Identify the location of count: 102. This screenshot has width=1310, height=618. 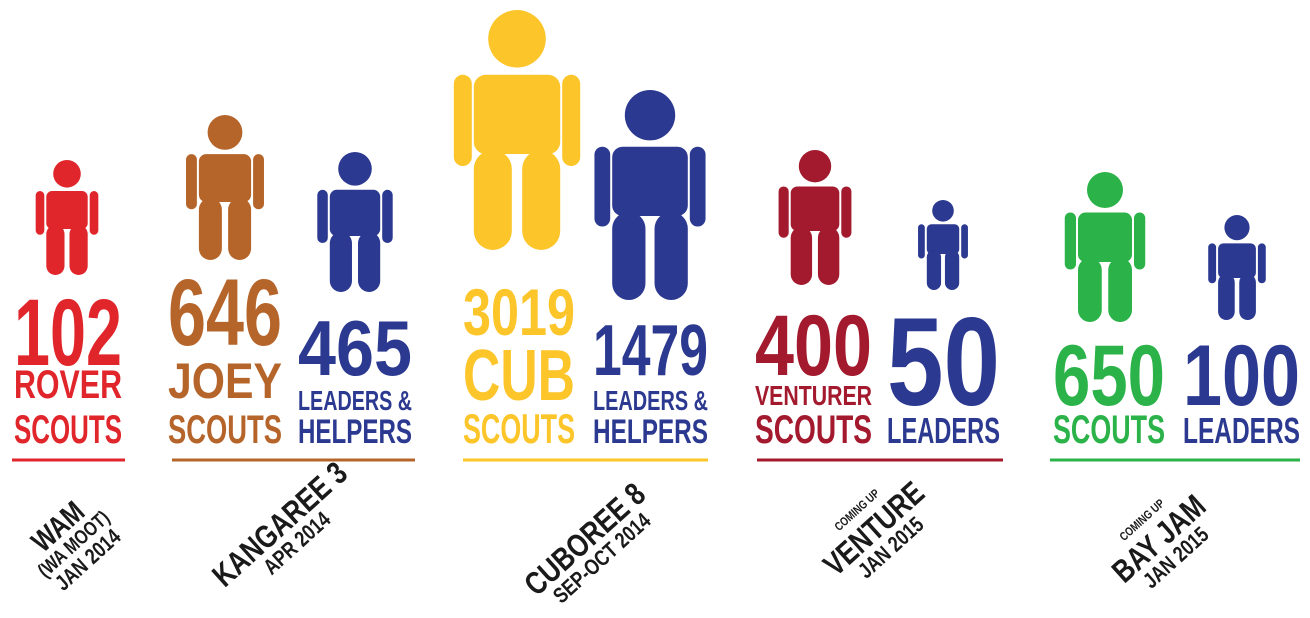
(68, 333).